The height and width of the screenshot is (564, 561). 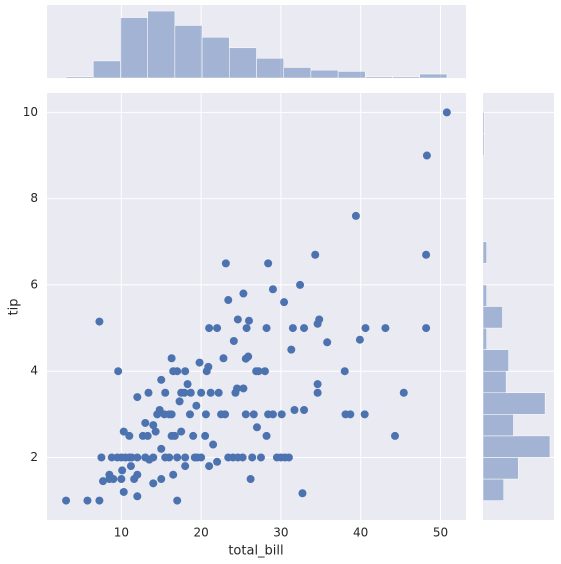 I want to click on y-tick-label: 10, so click(x=30, y=112).